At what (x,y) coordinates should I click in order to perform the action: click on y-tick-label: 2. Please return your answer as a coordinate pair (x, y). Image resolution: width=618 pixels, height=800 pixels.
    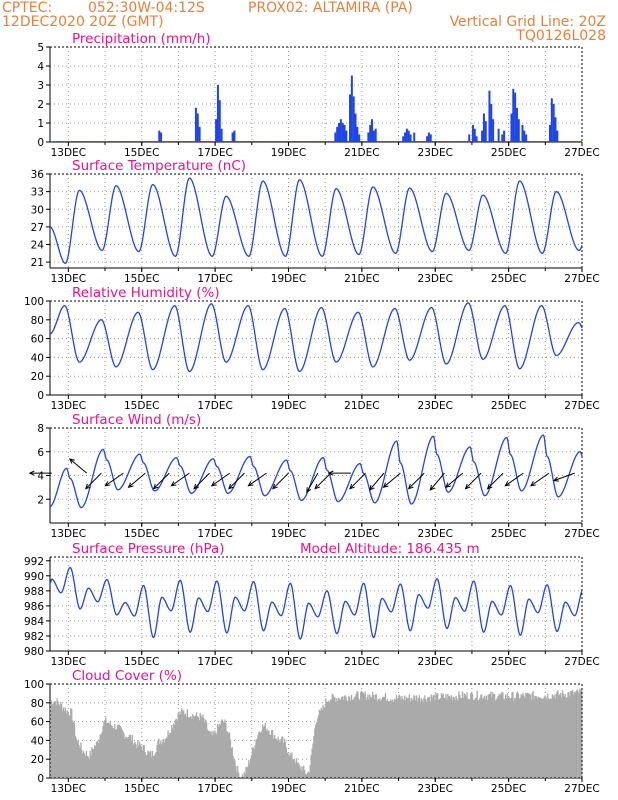
    Looking at the image, I should click on (40, 105).